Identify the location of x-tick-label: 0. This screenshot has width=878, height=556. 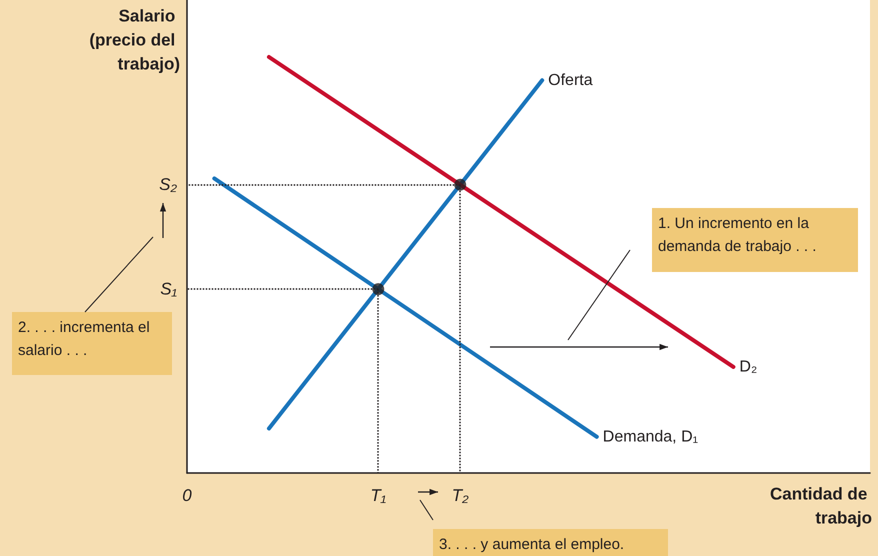
(187, 495).